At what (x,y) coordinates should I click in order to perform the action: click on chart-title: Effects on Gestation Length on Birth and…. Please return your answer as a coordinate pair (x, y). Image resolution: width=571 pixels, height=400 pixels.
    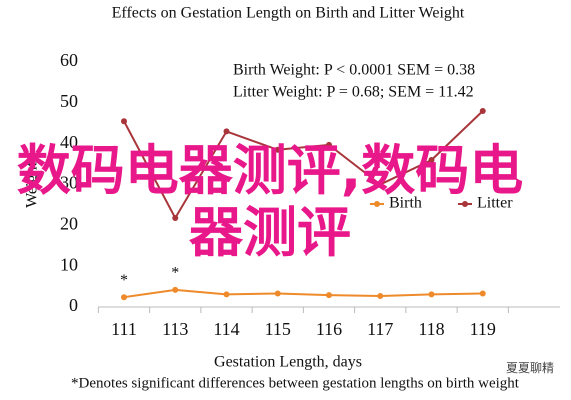
    Looking at the image, I should click on (288, 13).